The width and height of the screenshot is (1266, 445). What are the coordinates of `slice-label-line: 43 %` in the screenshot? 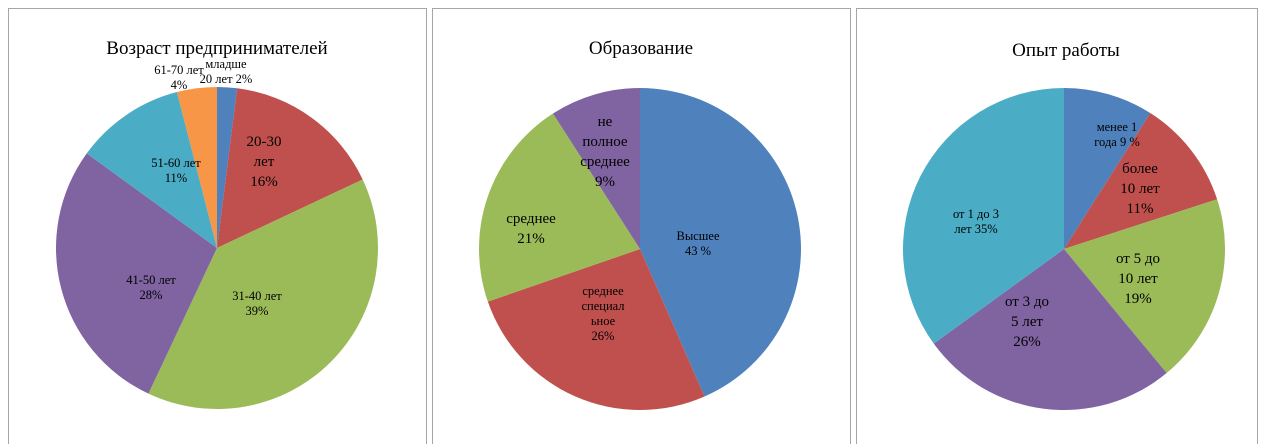 It's located at (698, 251).